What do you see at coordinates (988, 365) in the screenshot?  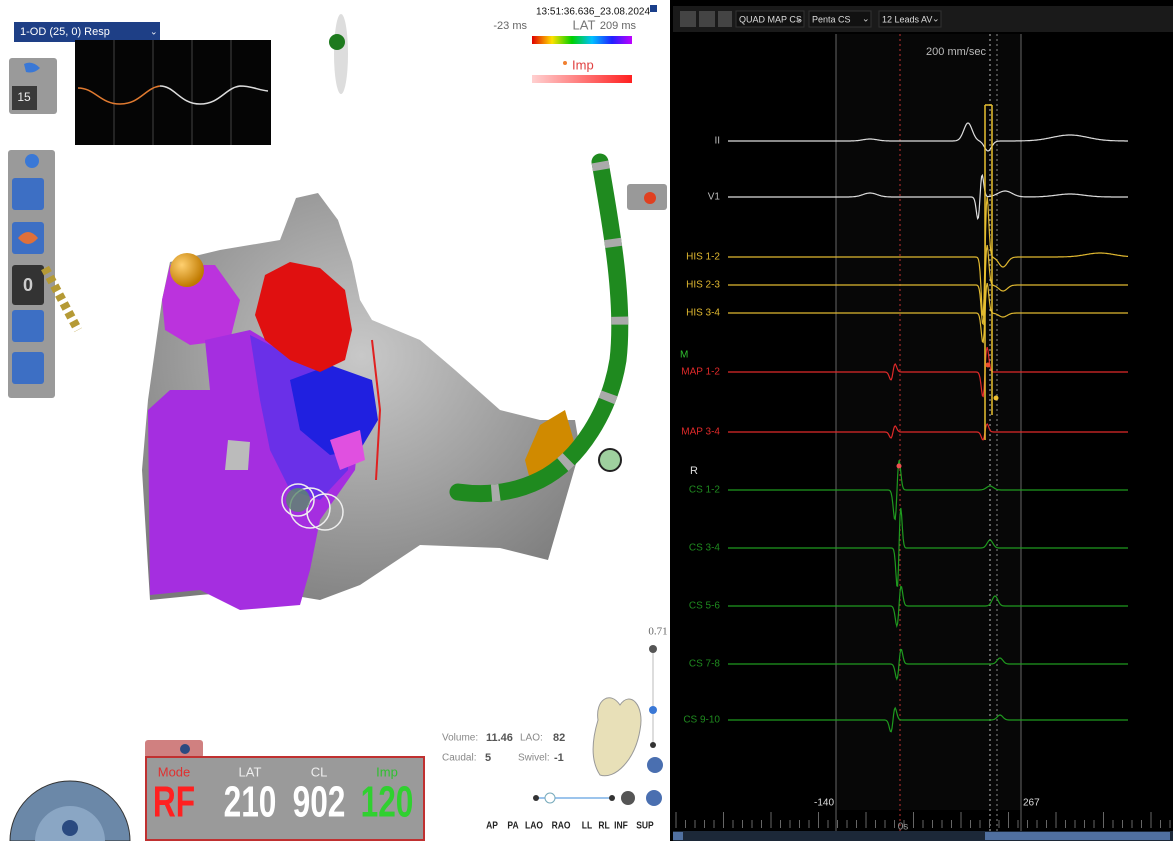 I see `annotation-dot` at bounding box center [988, 365].